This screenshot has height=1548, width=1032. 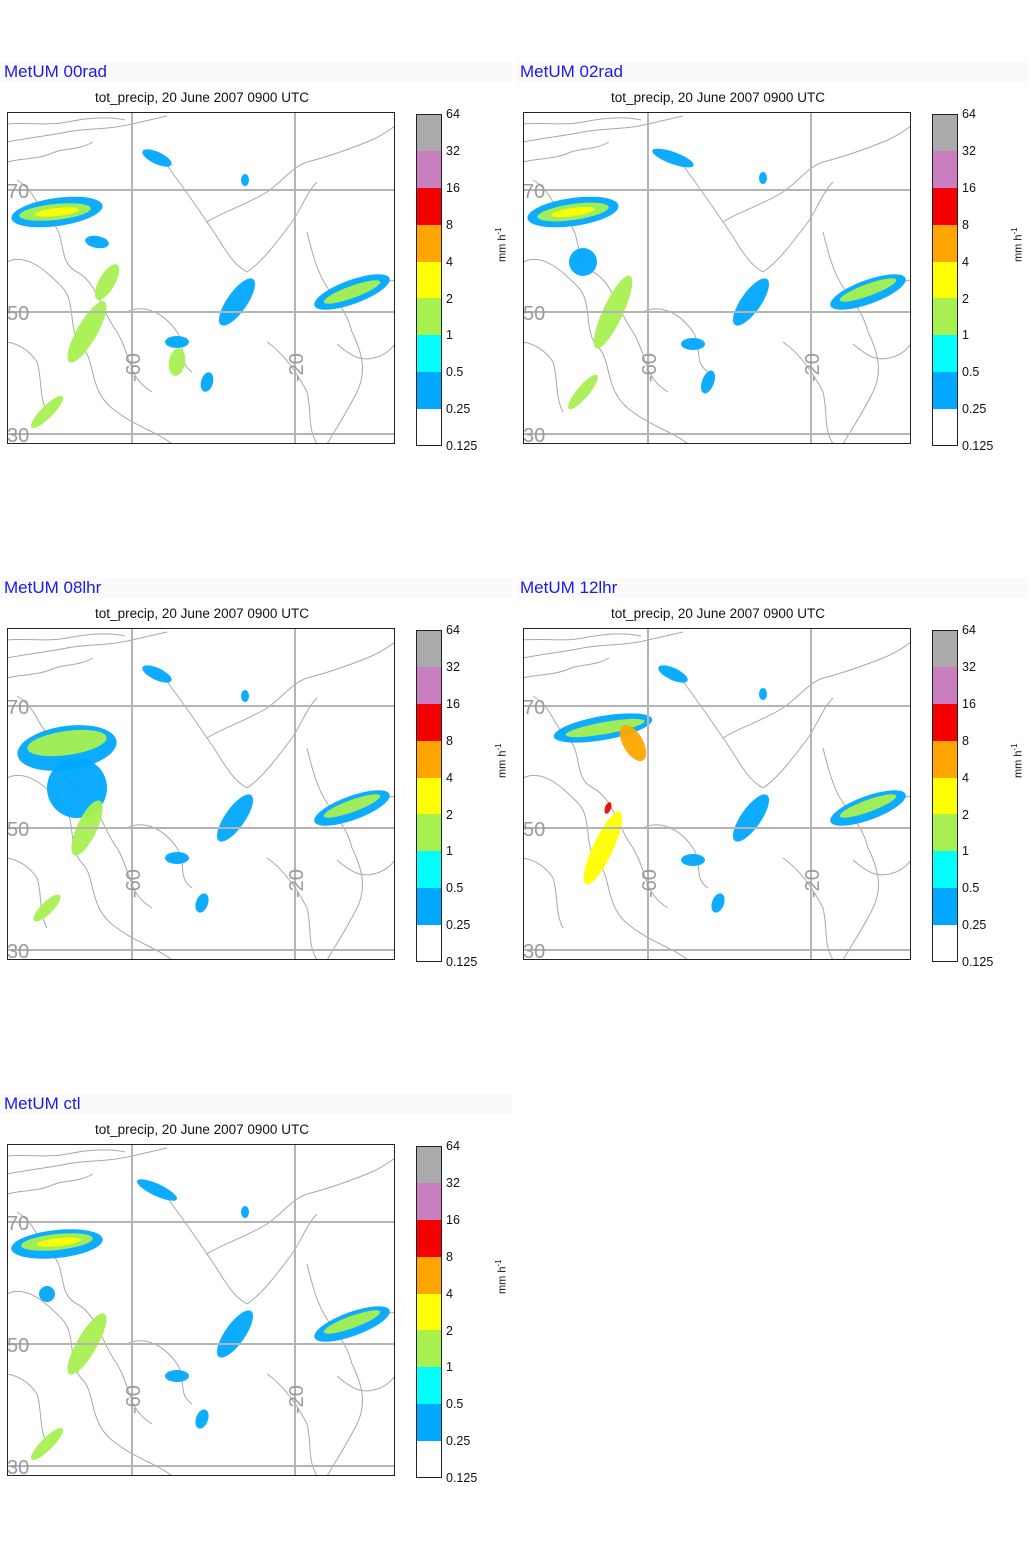 I want to click on lon-label: -60, so click(x=134, y=367).